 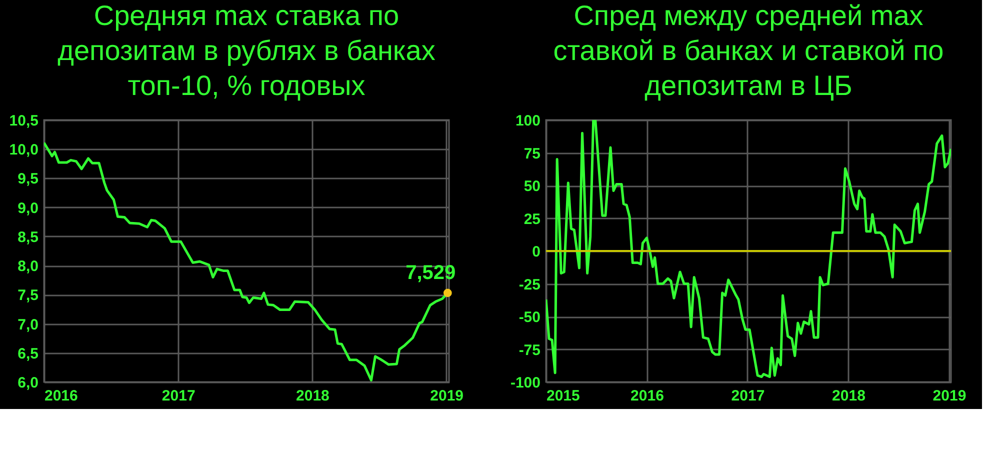 I want to click on y-tick-label: 10,0, so click(x=23, y=150).